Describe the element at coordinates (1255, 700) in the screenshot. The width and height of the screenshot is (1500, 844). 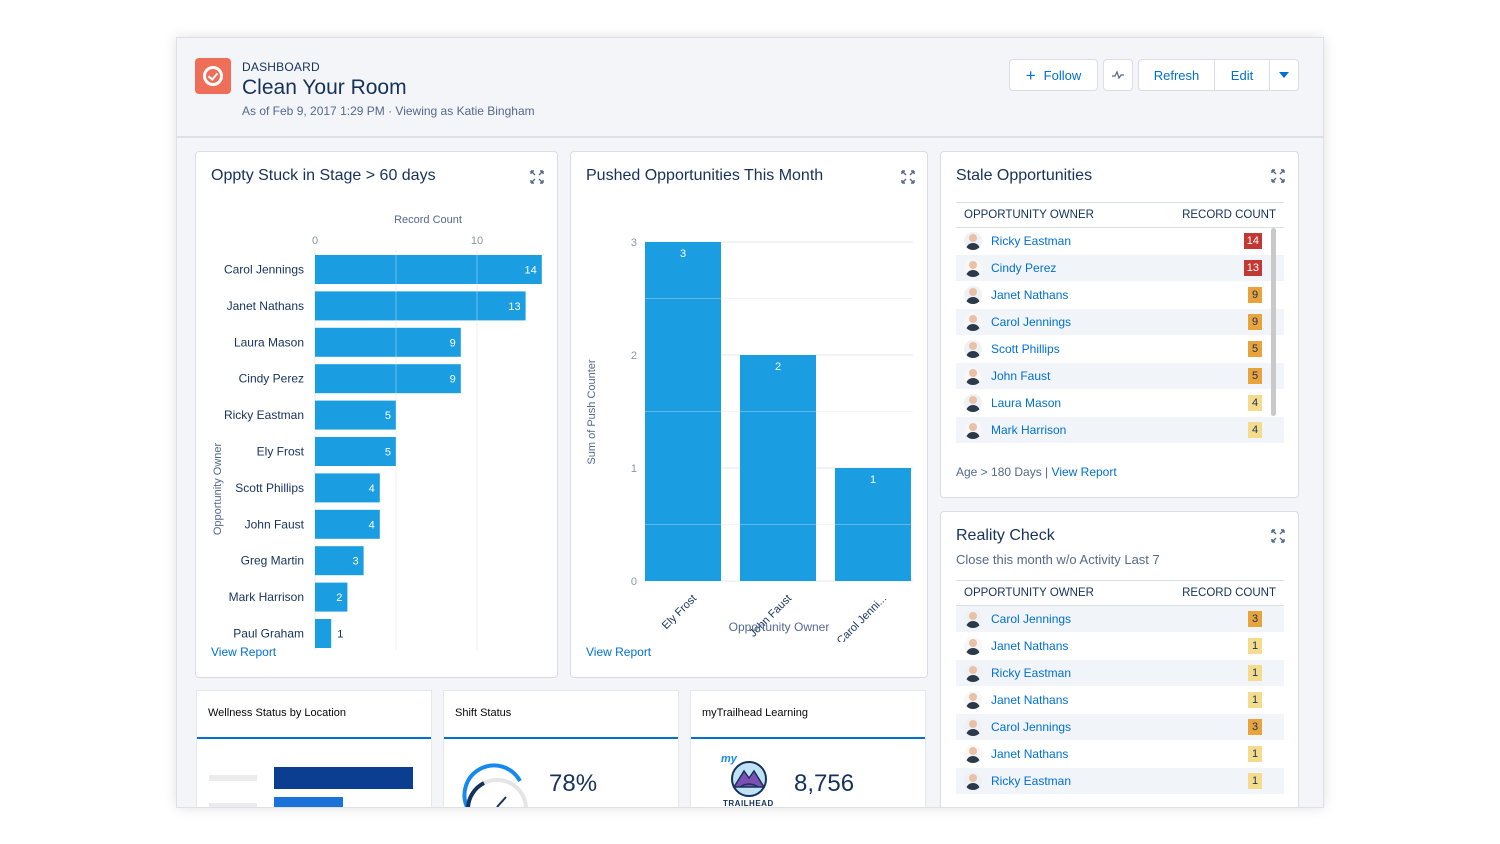
I see `record-count-badge: 1` at that location.